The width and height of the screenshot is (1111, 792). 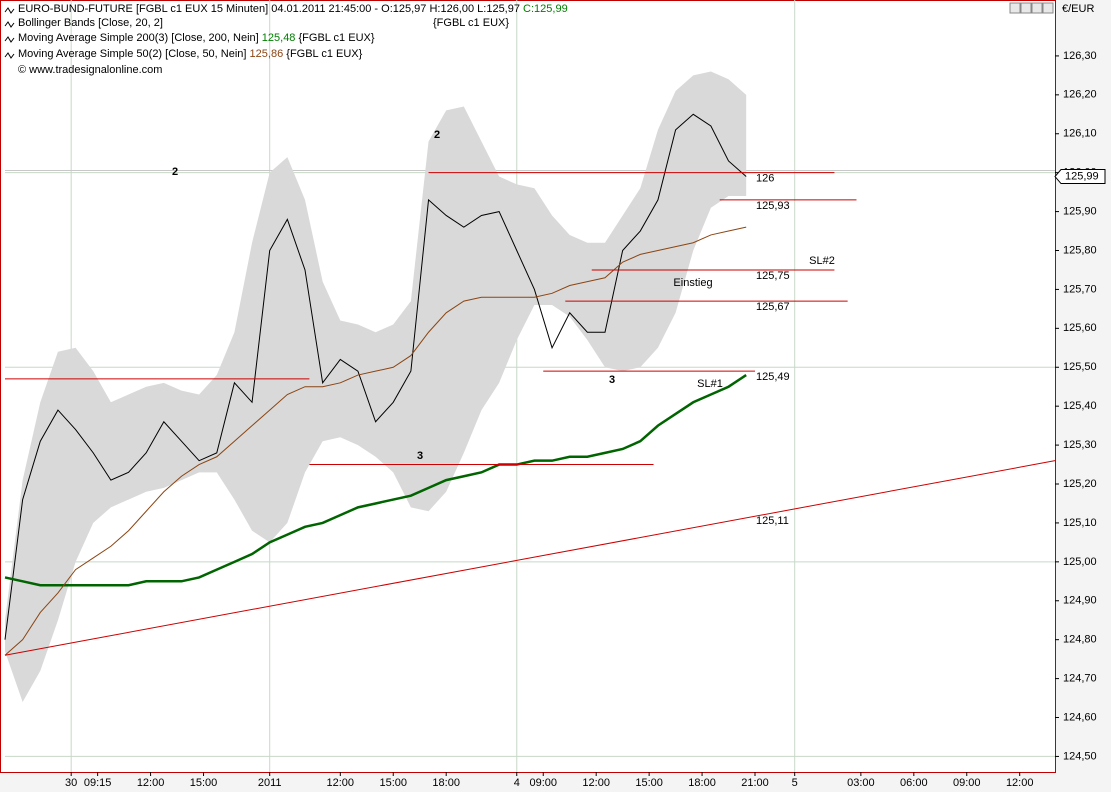 I want to click on x-tick-label: 4, so click(x=517, y=783).